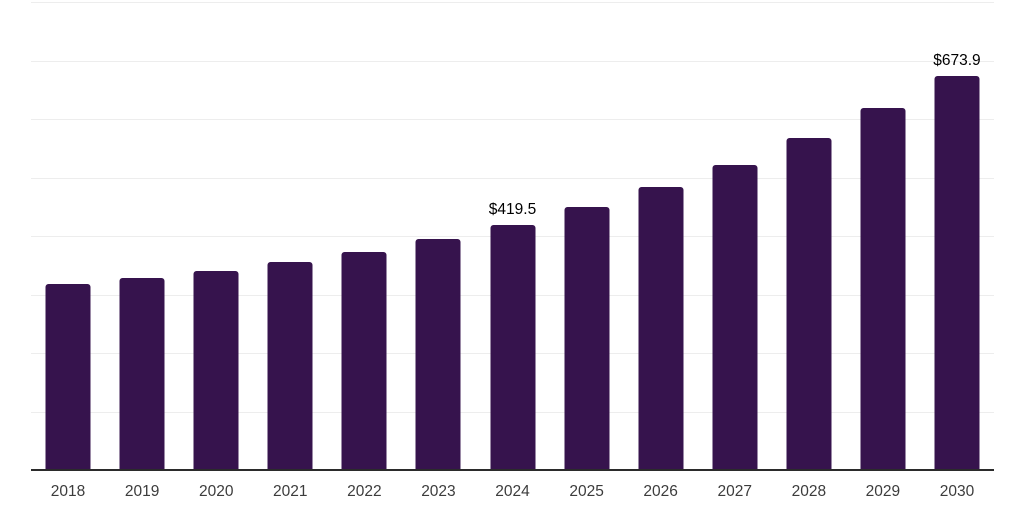  What do you see at coordinates (512, 470) in the screenshot?
I see `x-axis-line` at bounding box center [512, 470].